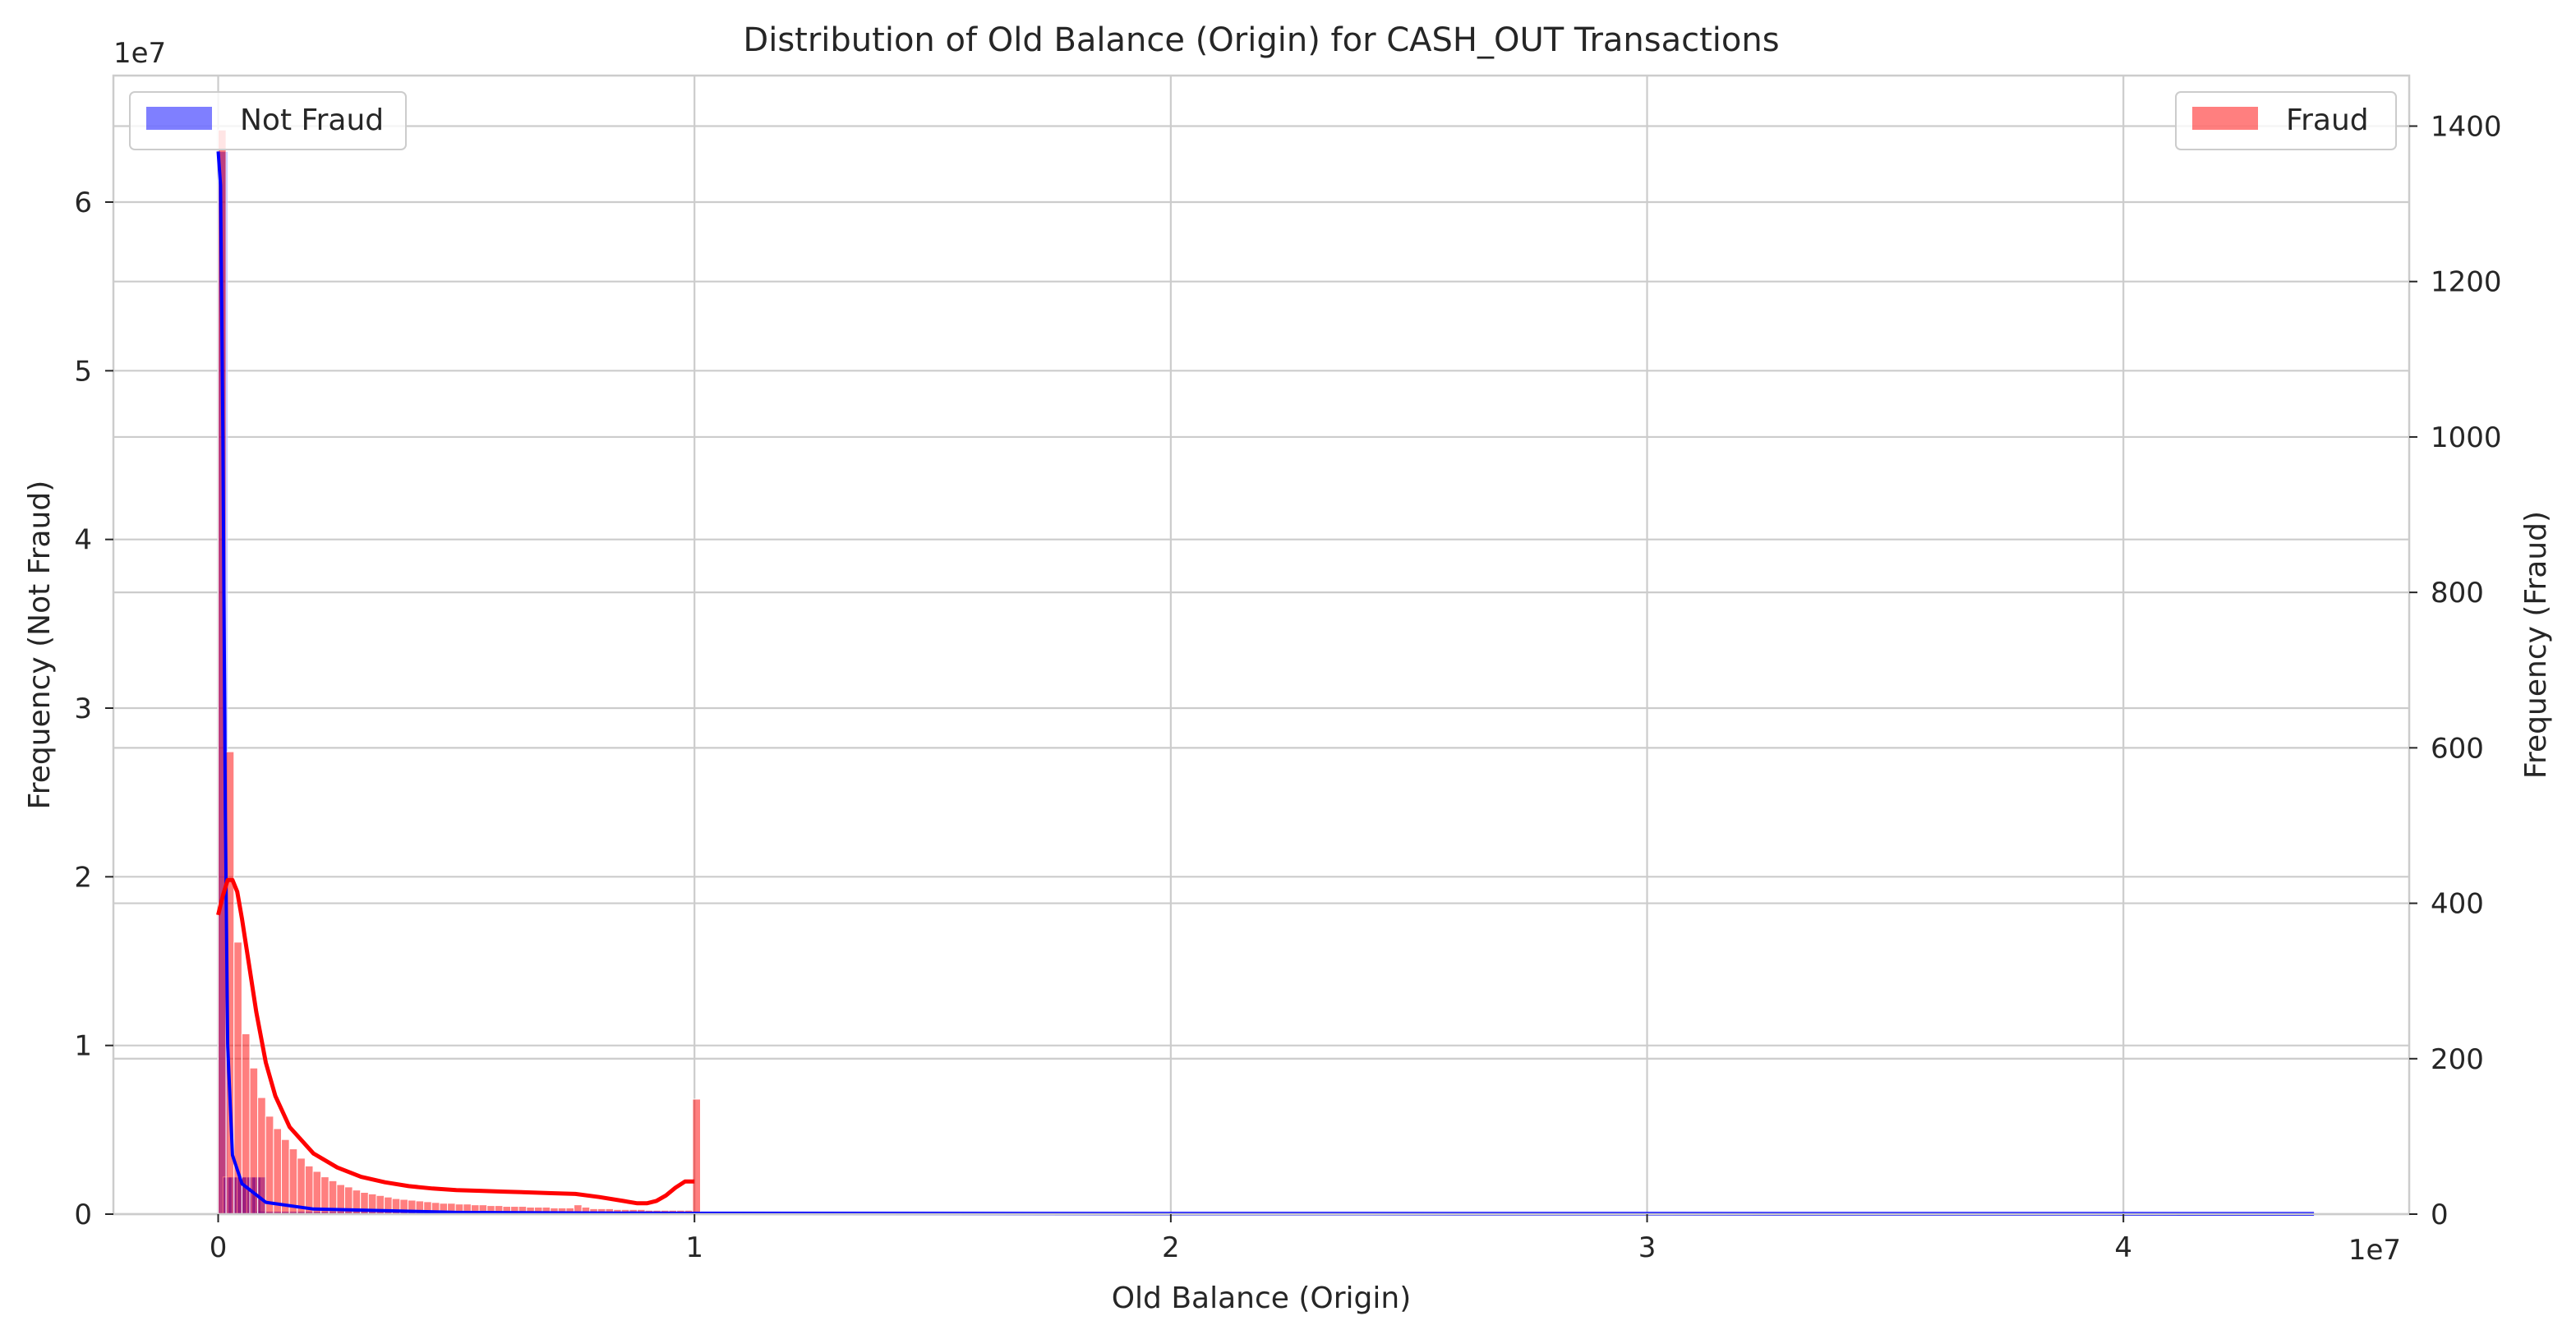 The height and width of the screenshot is (1339, 2576). Describe the element at coordinates (2327, 120) in the screenshot. I see `legend-label-fraud: Fraud` at that location.